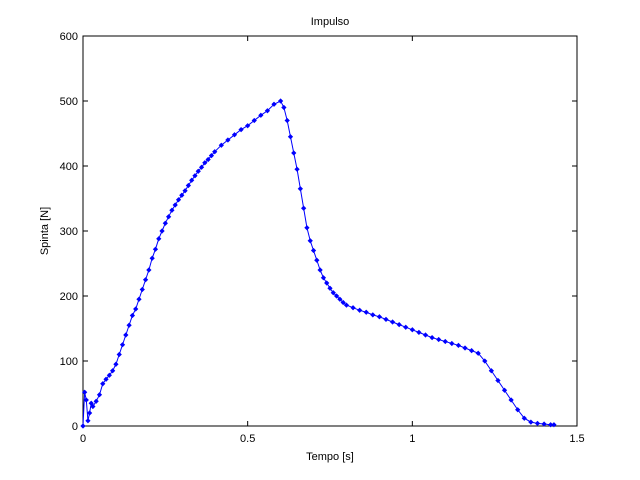  I want to click on x-axis-title: Tempo [s], so click(330, 457).